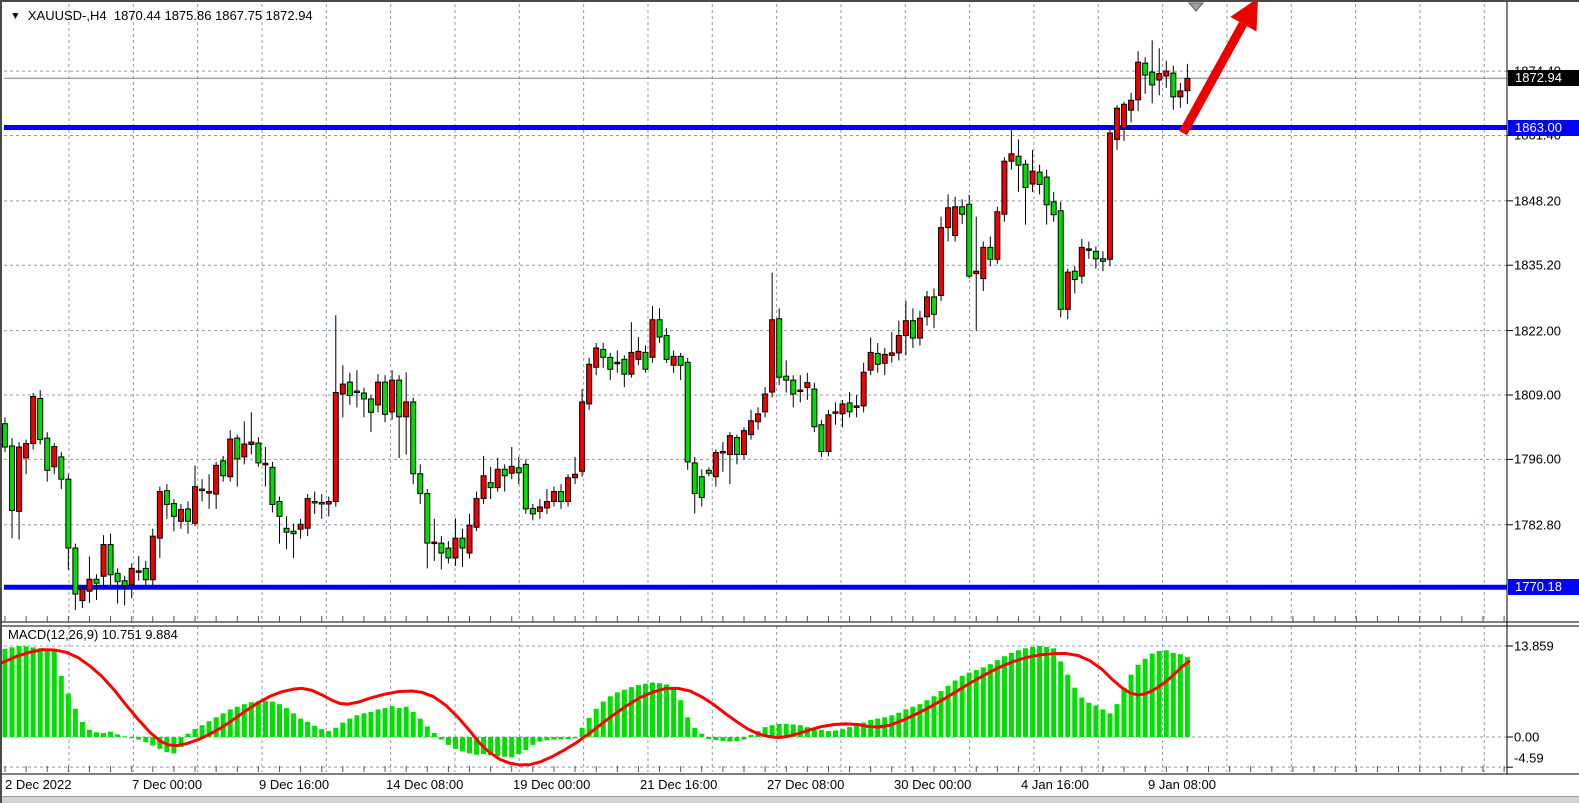 Image resolution: width=1579 pixels, height=803 pixels. I want to click on time-axis-label: 27 Dec 08:00, so click(806, 784).